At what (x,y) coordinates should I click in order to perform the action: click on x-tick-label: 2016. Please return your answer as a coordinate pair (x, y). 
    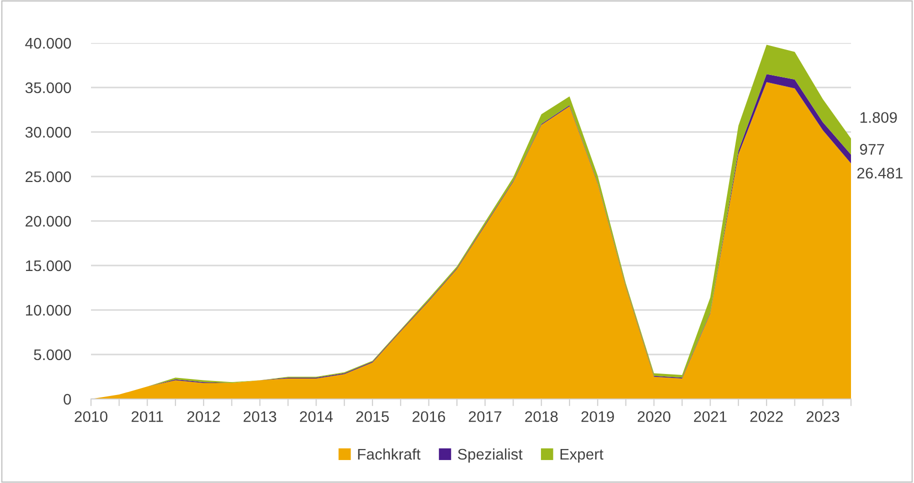
    Looking at the image, I should click on (429, 416).